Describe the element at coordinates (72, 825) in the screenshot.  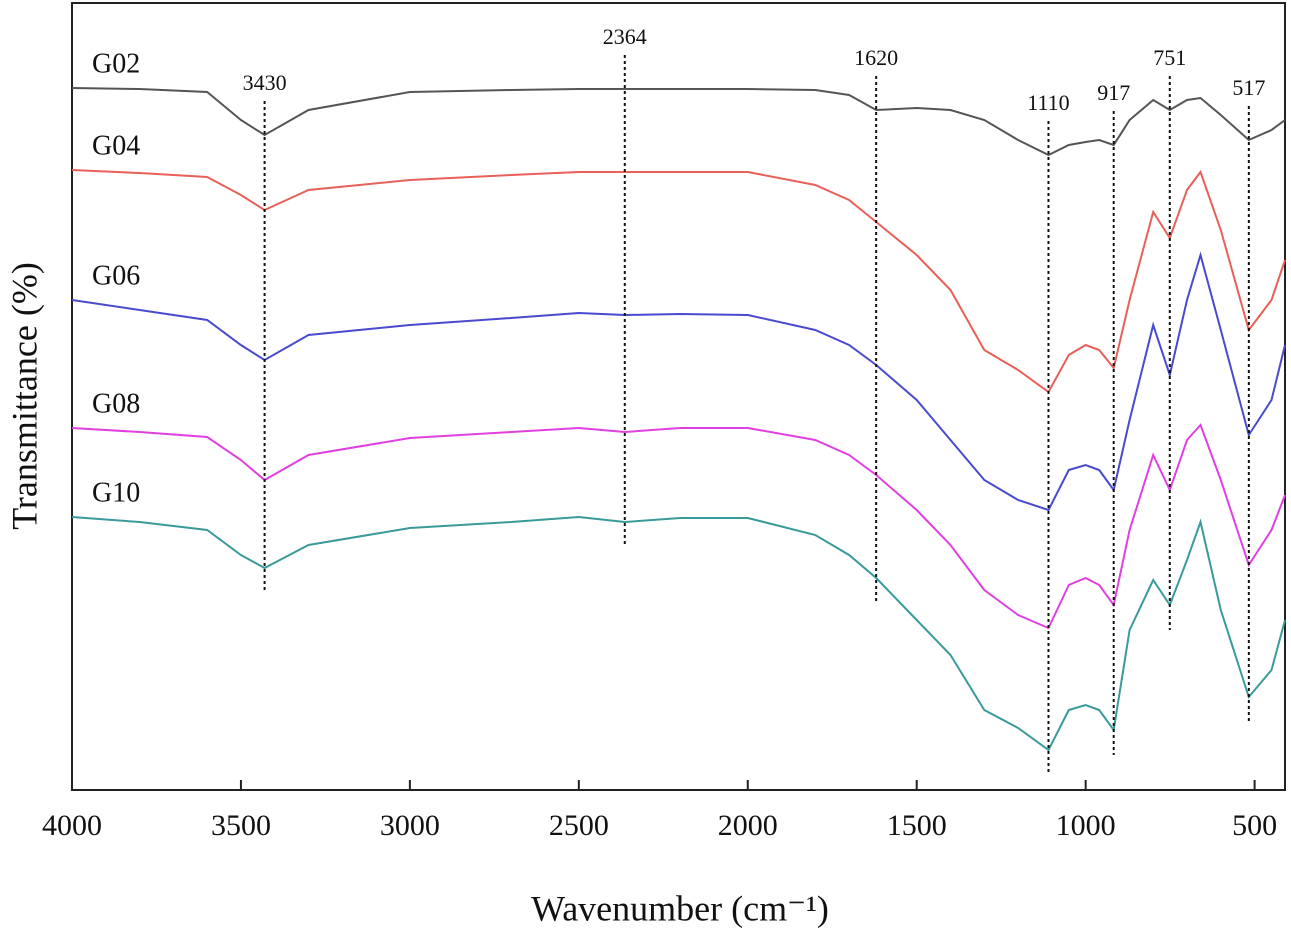
I see `x-tick-label: 4000` at that location.